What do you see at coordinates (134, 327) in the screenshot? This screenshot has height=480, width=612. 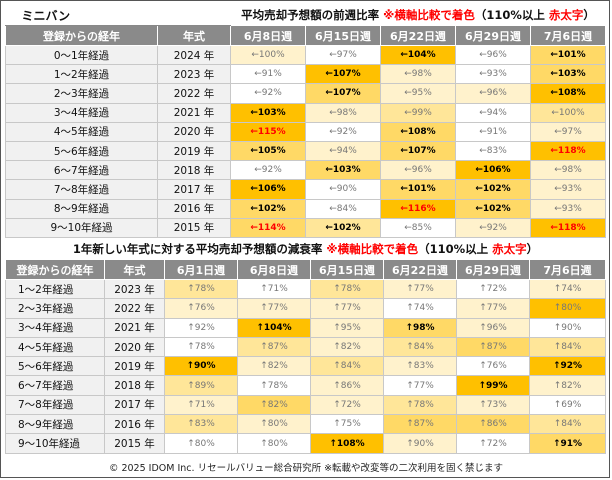 I see `row-year-label: 2021 年` at bounding box center [134, 327].